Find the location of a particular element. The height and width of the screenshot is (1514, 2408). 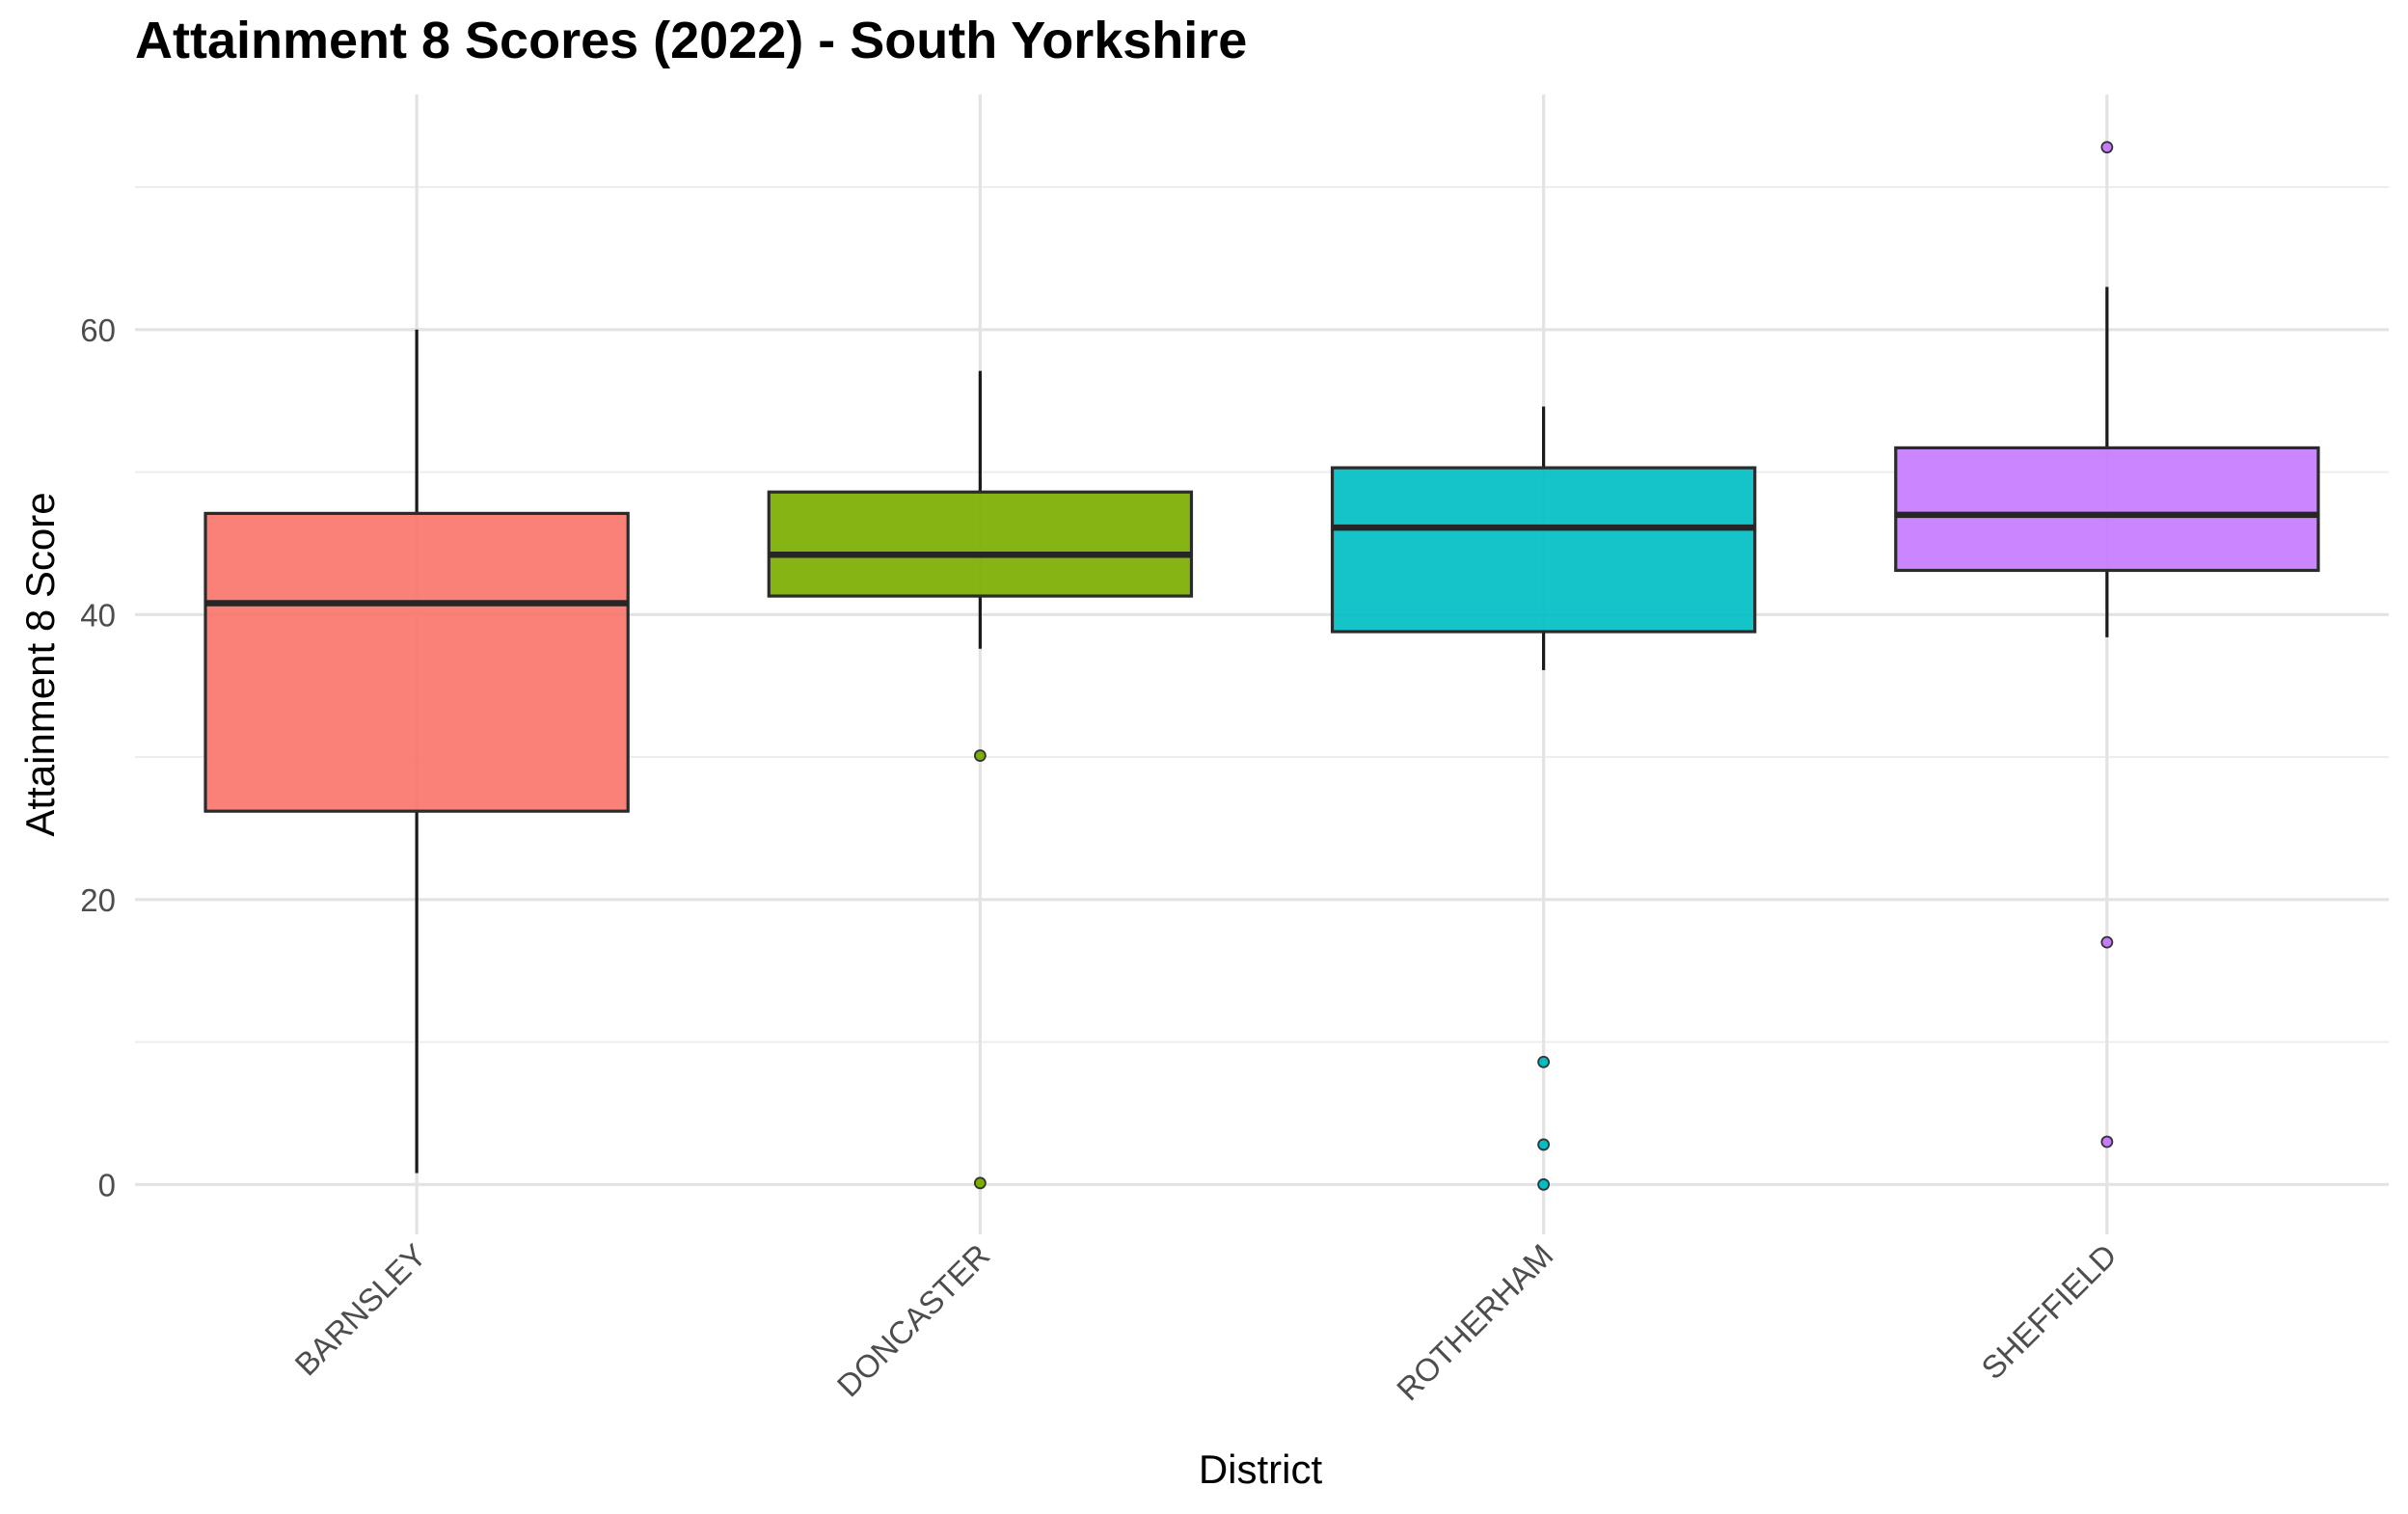

box-sheffield is located at coordinates (2107, 645).